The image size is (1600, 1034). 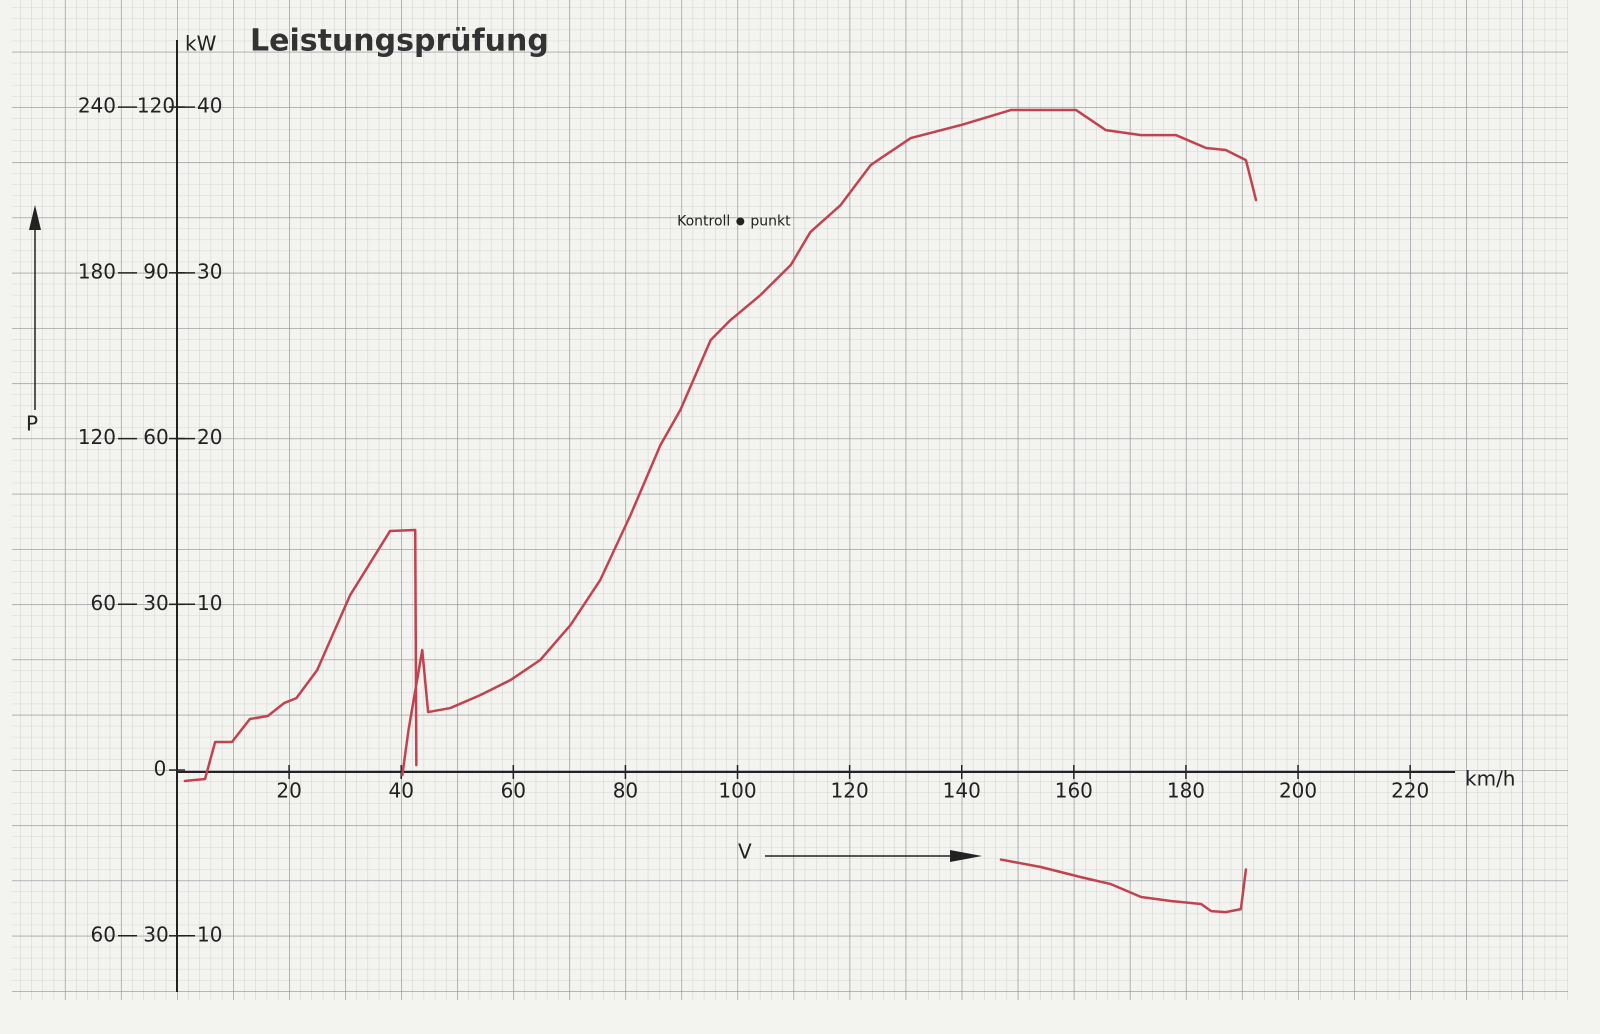 I want to click on y3-tick-label: 240, so click(x=97, y=106).